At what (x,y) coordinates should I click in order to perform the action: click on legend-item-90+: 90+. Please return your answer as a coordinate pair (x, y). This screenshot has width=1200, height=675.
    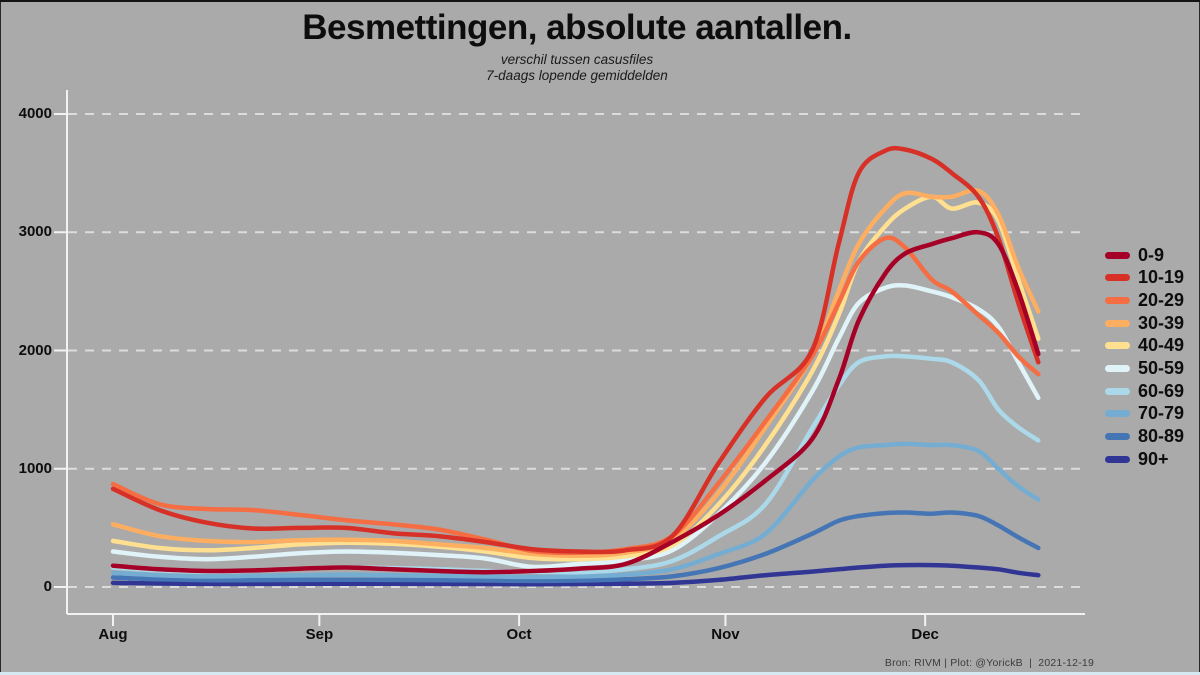
    Looking at the image, I should click on (1137, 459).